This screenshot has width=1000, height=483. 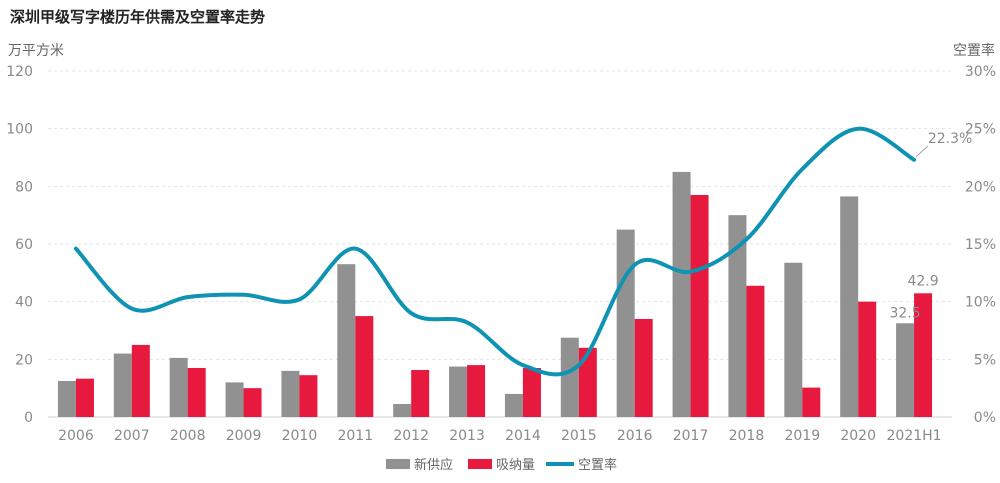 What do you see at coordinates (914, 436) in the screenshot?
I see `x-tick-label: 2021H1` at bounding box center [914, 436].